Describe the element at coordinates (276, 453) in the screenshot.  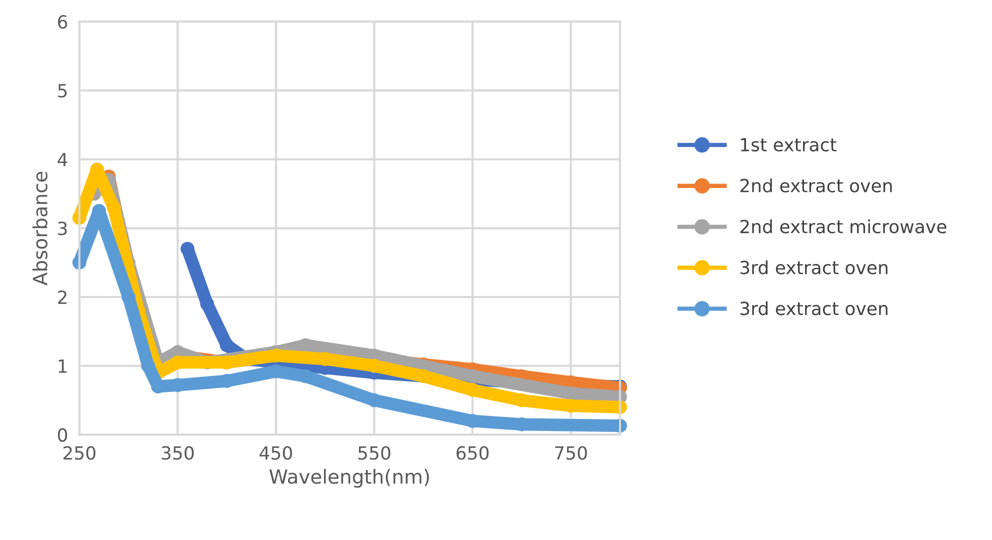
I see `x-tick-label: 450` at that location.